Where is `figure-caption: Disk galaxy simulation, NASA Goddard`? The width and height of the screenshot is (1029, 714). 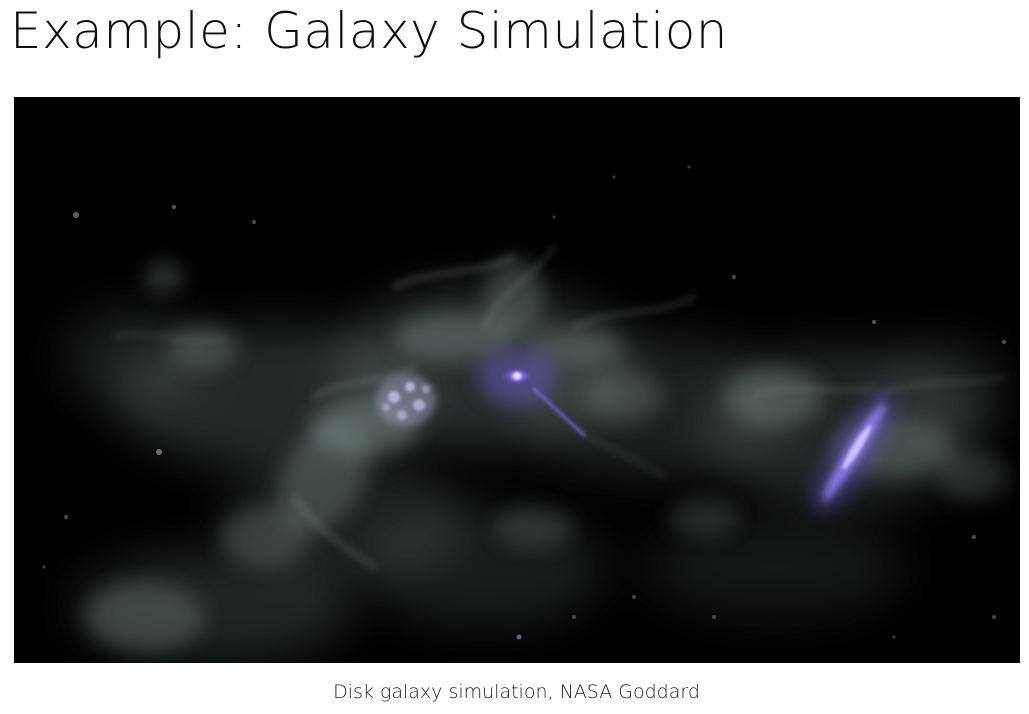
figure-caption: Disk galaxy simulation, NASA Goddard is located at coordinates (516, 692).